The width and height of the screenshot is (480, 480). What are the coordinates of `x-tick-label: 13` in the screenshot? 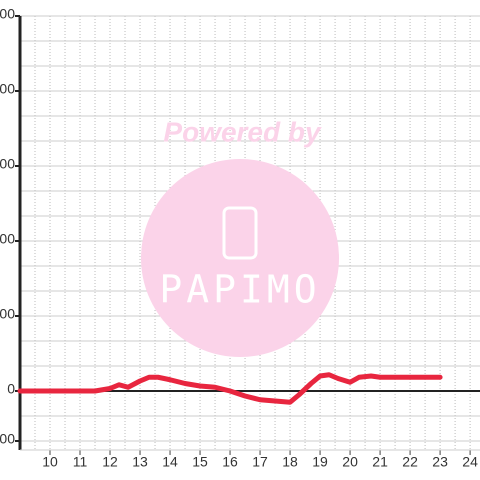 It's located at (140, 462).